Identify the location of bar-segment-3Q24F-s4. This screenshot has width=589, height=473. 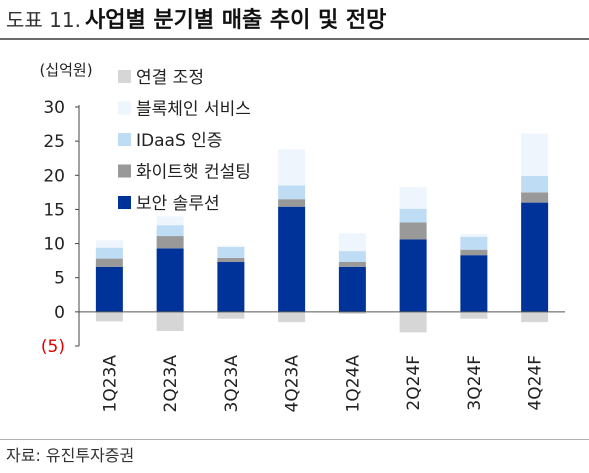
(474, 315).